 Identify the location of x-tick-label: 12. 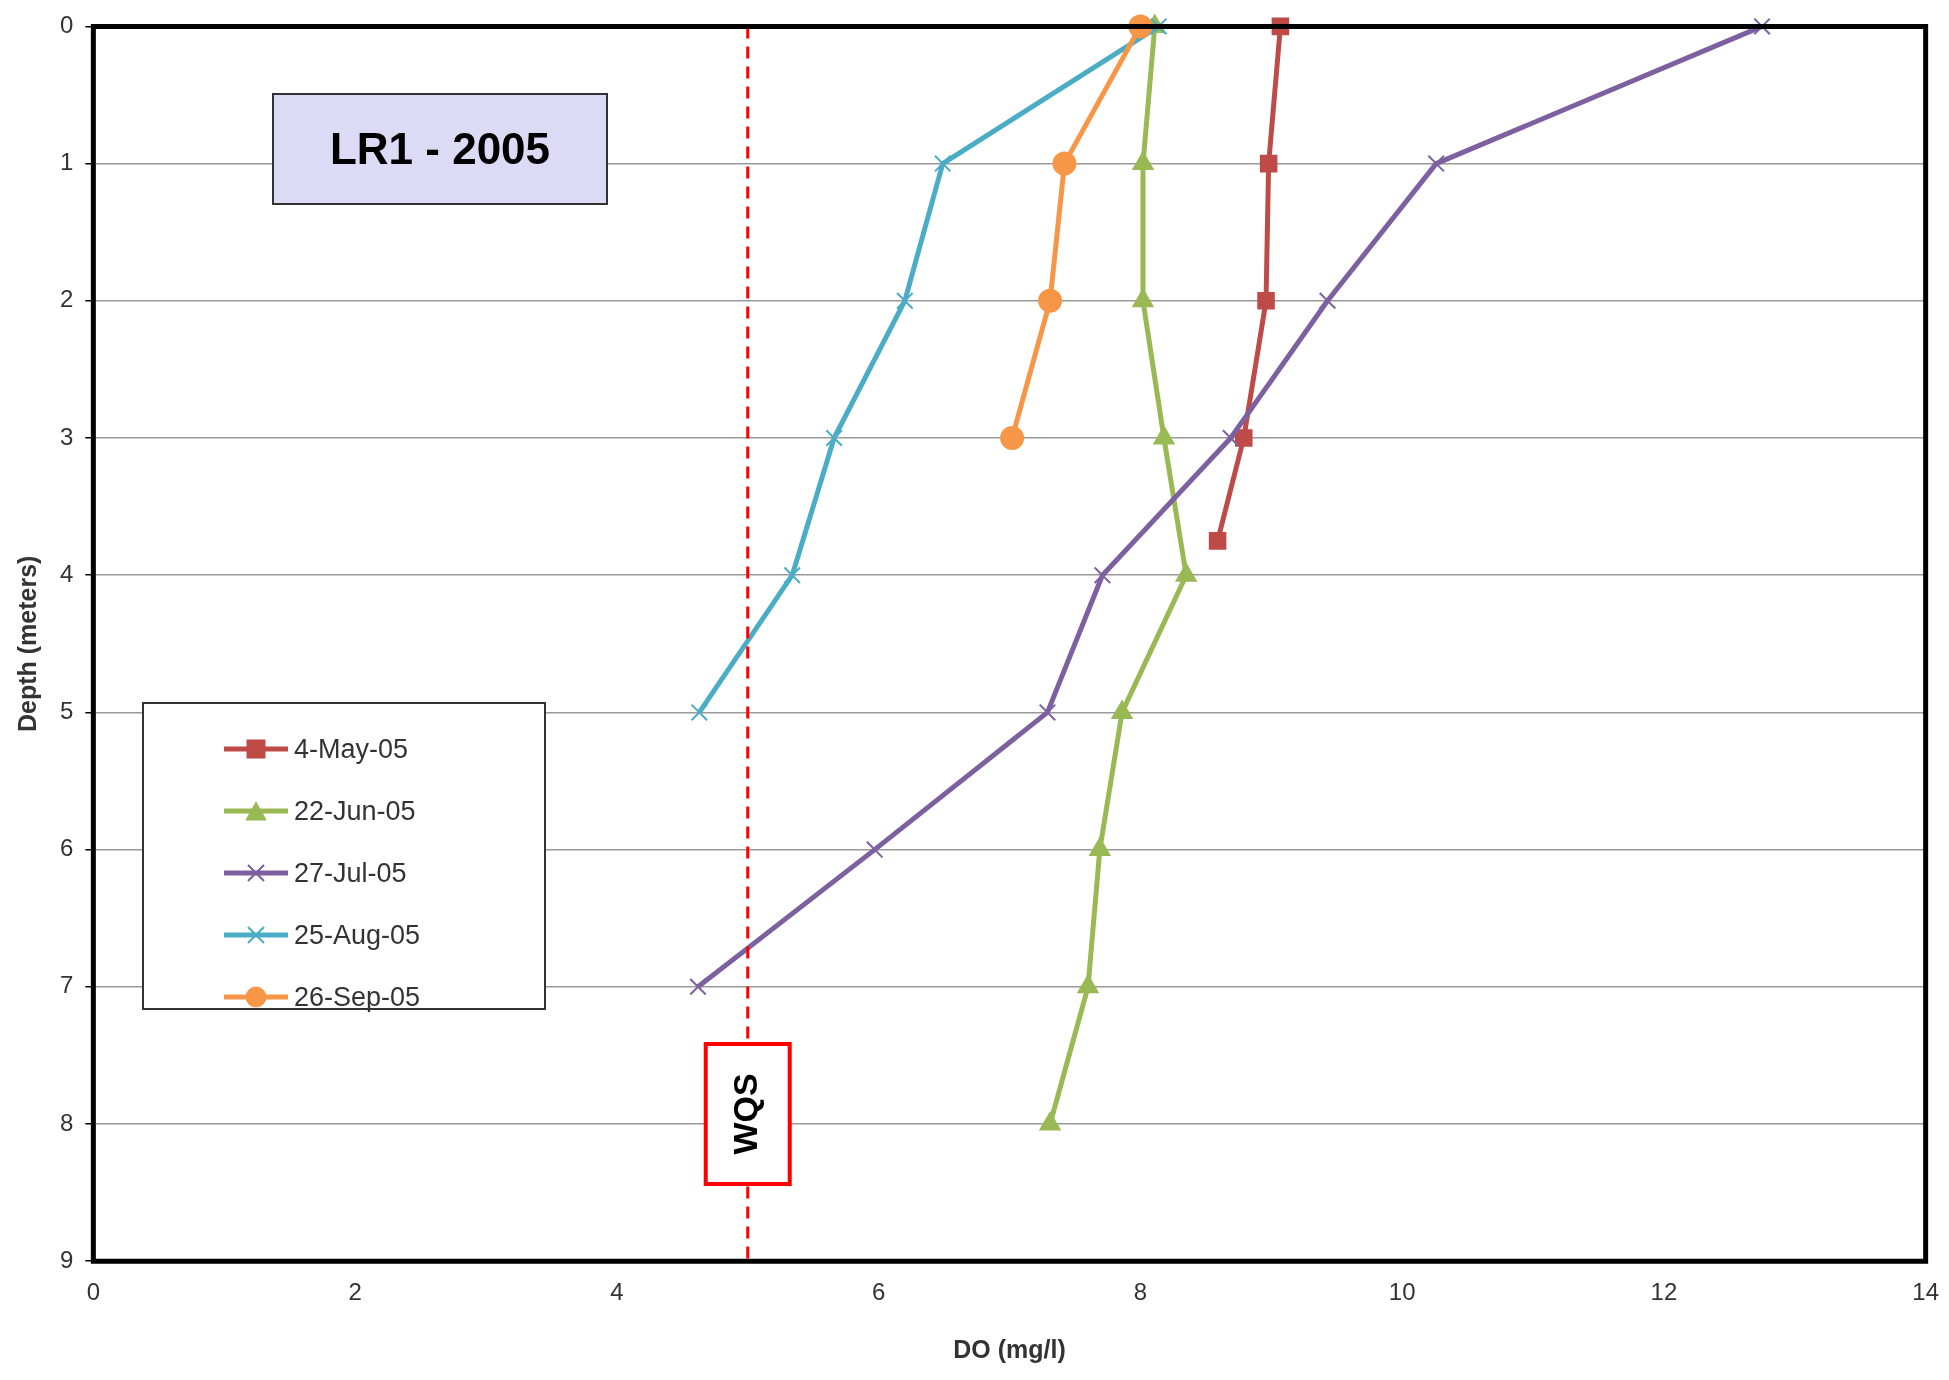
(1664, 1292).